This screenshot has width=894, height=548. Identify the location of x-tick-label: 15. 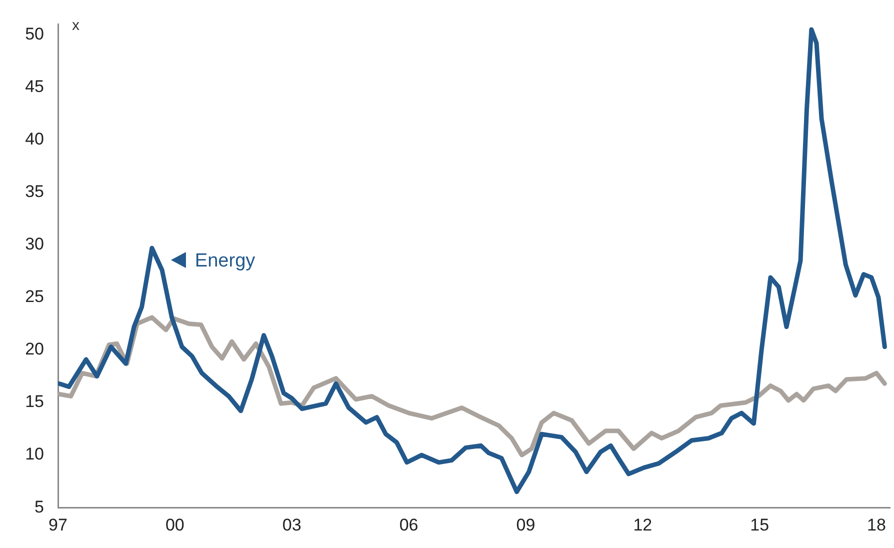
(760, 524).